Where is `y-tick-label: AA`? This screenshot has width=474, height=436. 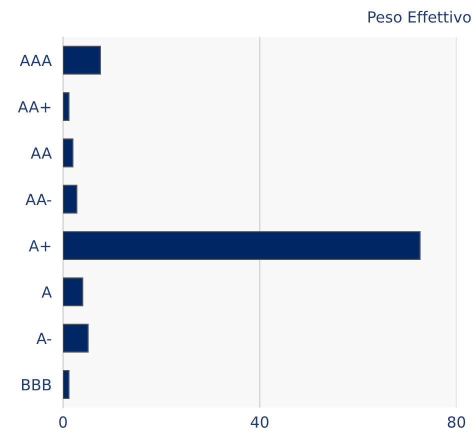
y-tick-label: AA is located at coordinates (41, 153).